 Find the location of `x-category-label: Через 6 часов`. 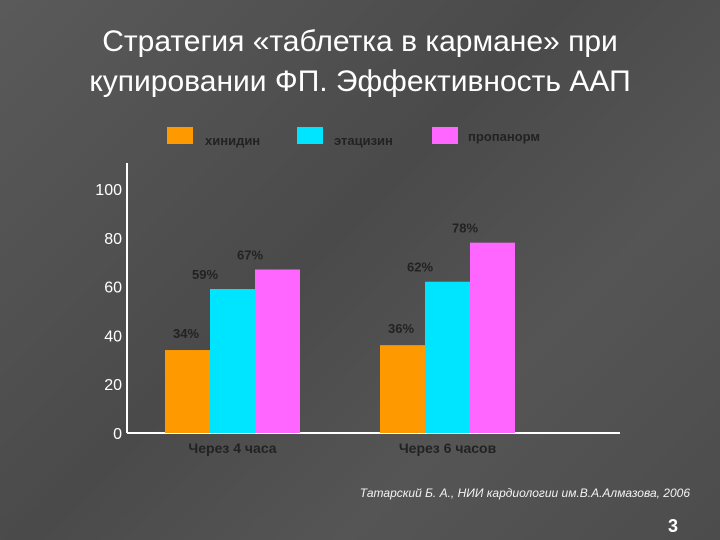

x-category-label: Через 6 часов is located at coordinates (448, 448).